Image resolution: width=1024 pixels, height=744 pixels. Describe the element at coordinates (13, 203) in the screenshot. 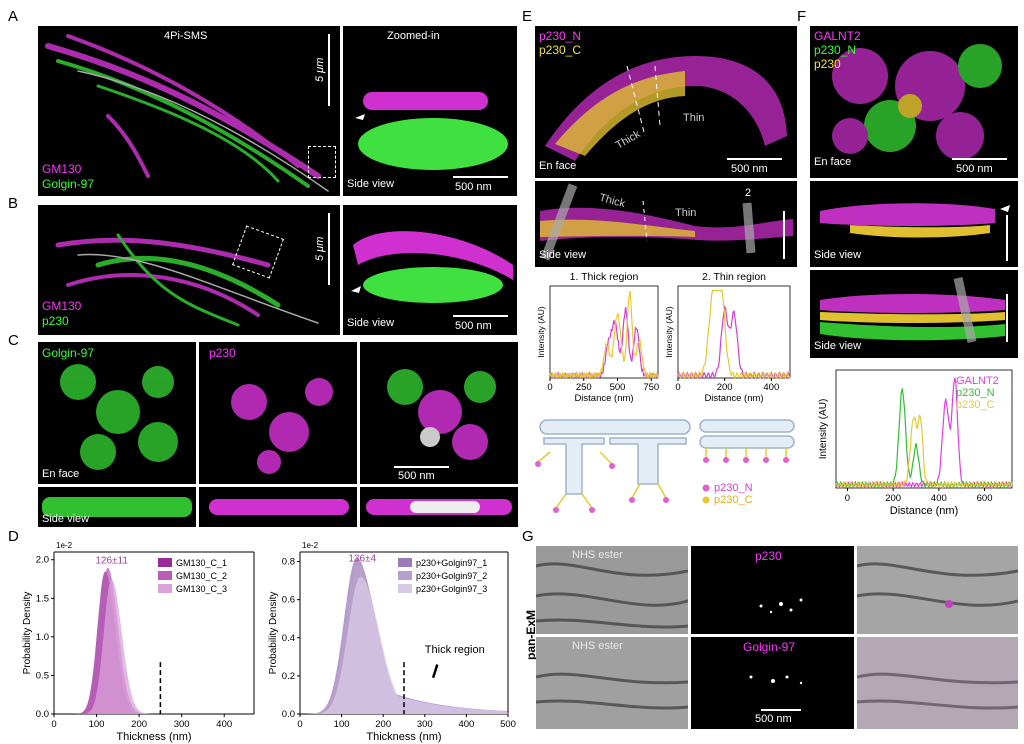

I see `panel-label-b: B` at that location.